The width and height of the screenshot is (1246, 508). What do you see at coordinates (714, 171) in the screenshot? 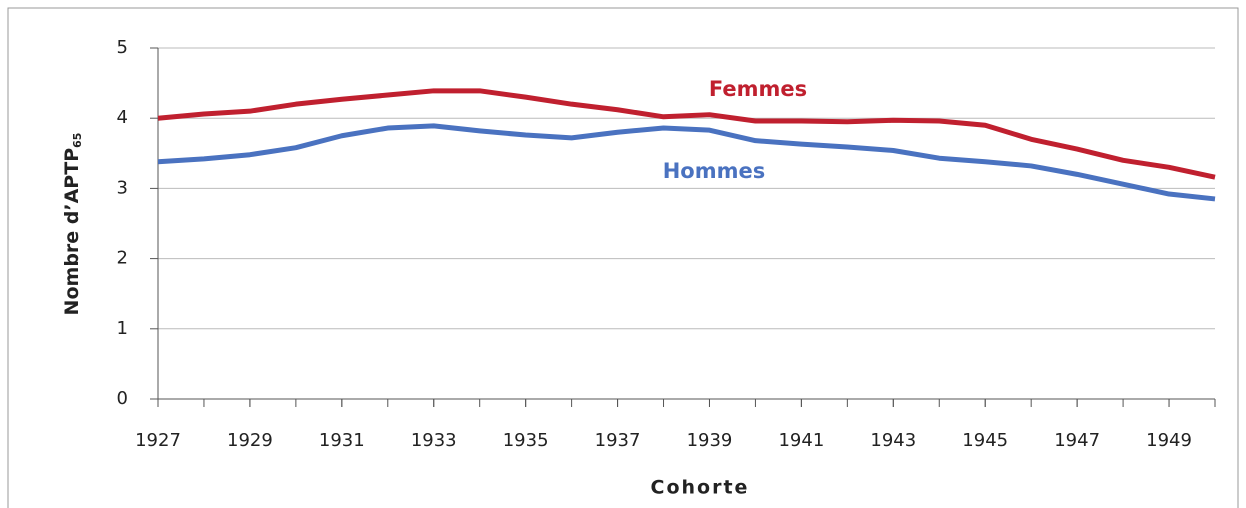
I see `series-label: Hommes` at bounding box center [714, 171].